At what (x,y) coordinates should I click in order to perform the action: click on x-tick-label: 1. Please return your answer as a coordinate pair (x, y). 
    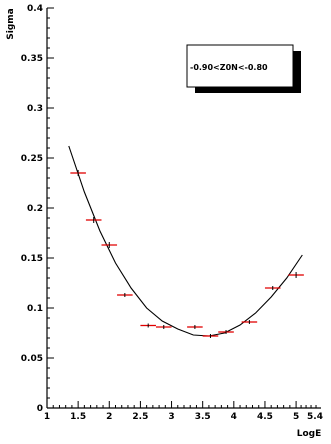
    Looking at the image, I should click on (47, 417).